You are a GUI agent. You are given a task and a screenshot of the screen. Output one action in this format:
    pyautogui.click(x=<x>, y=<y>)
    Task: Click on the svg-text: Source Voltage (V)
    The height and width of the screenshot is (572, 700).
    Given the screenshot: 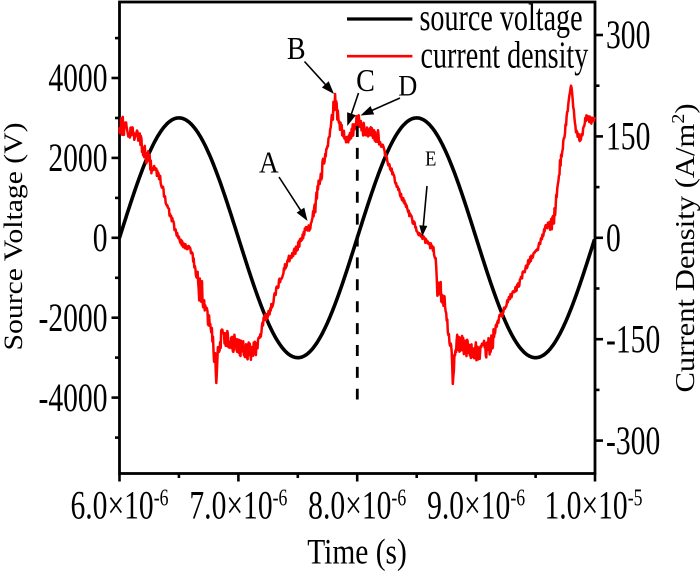 What is the action you would take?
    pyautogui.click(x=14, y=237)
    